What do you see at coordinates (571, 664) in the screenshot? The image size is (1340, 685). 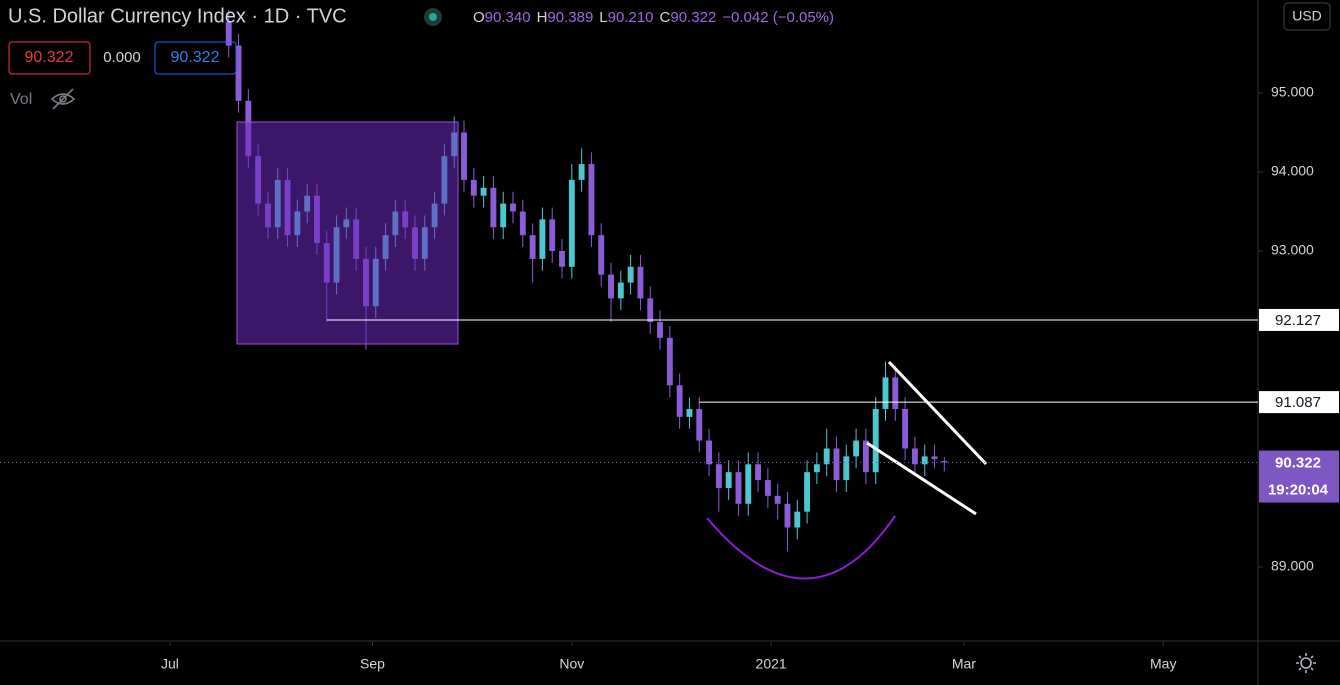 I see `x-tick-label: Nov` at bounding box center [571, 664].